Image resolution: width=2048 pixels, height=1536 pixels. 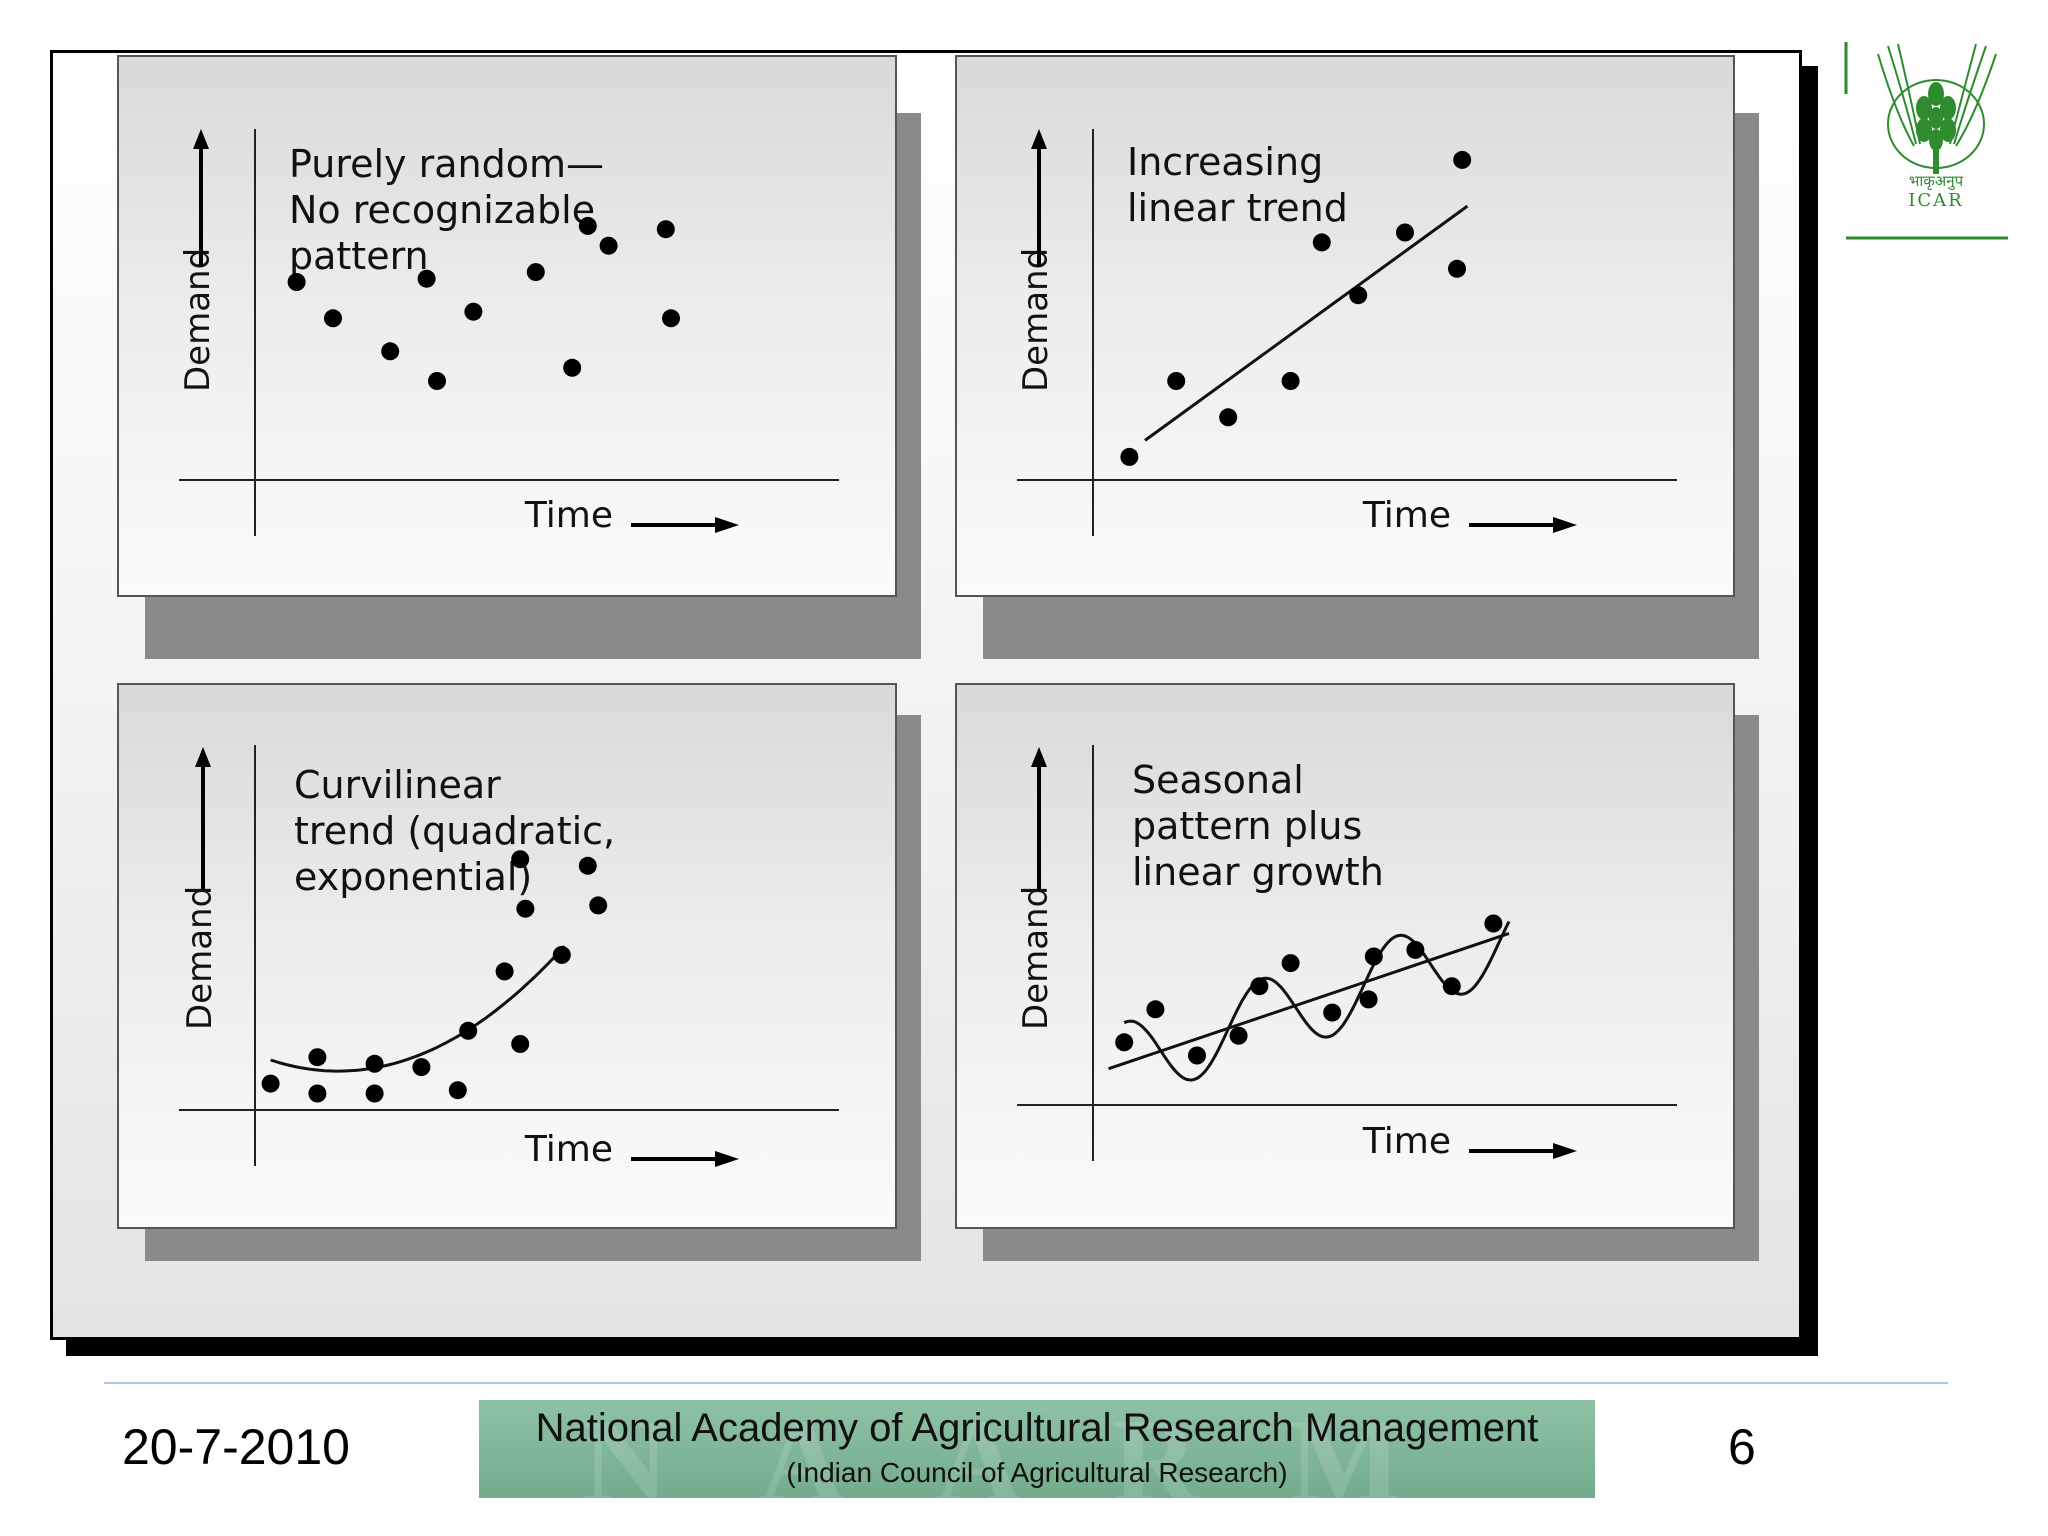 I want to click on footer-divider, so click(x=1026, y=1383).